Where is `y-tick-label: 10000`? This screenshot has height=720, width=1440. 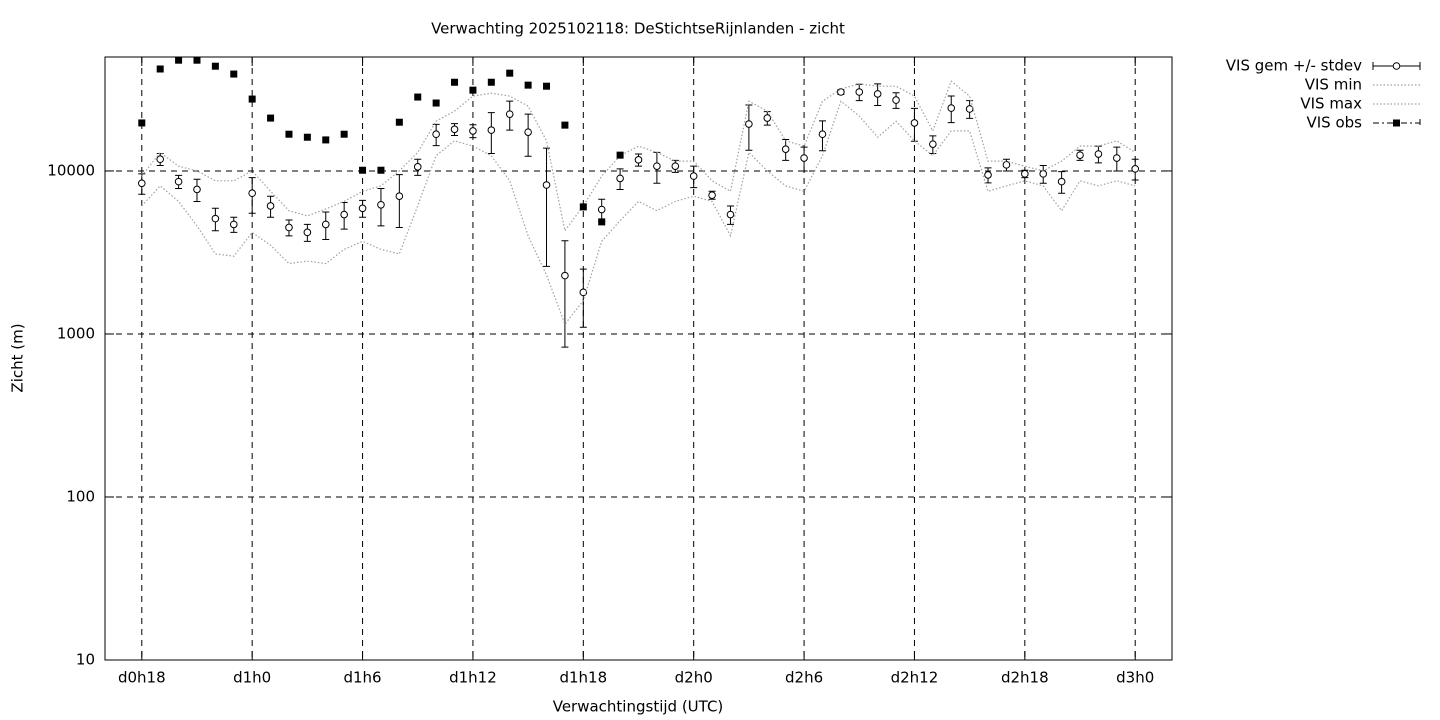 y-tick-label: 10000 is located at coordinates (71, 170).